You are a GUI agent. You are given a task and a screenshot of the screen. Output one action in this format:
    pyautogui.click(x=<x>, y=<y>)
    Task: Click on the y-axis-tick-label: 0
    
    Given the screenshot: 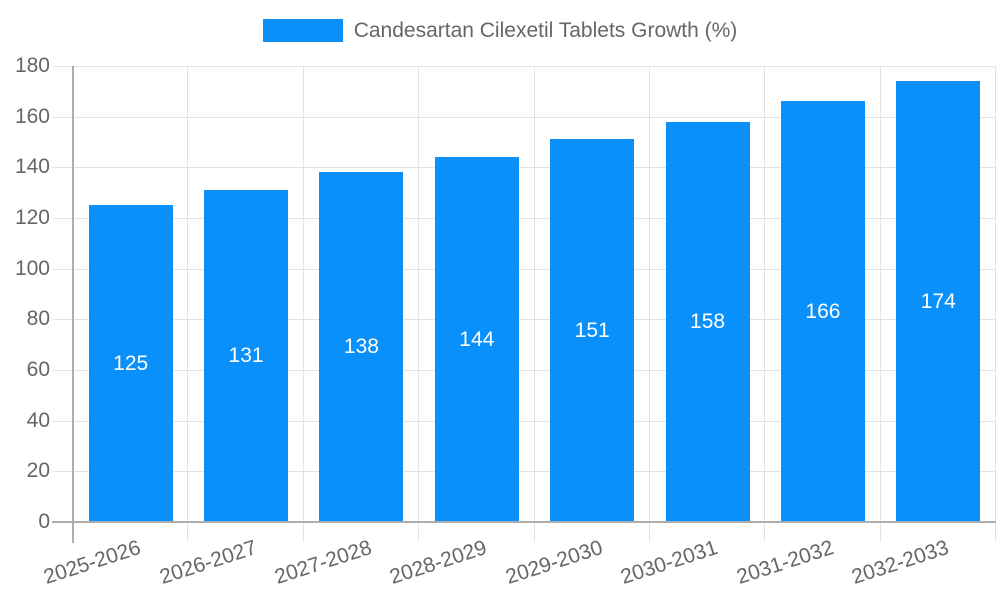 What is the action you would take?
    pyautogui.click(x=44, y=521)
    